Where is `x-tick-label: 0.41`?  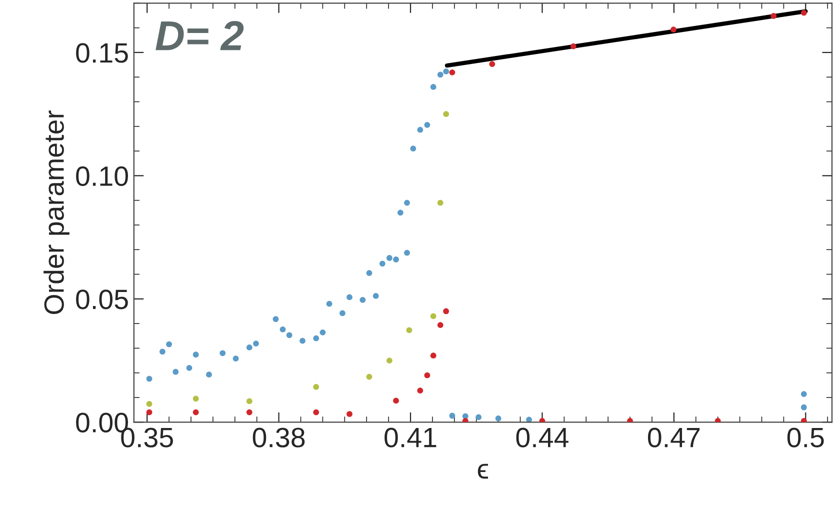 x-tick-label: 0.41 is located at coordinates (410, 438).